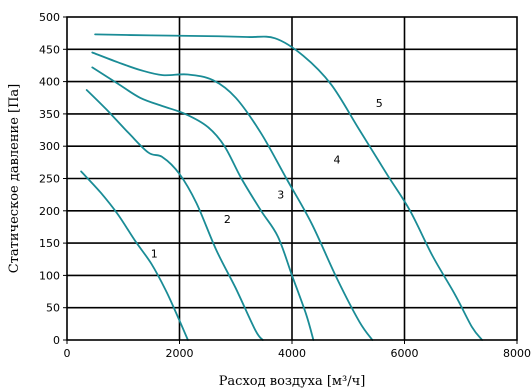 This screenshot has width=532, height=390. Describe the element at coordinates (49, 114) in the screenshot. I see `y-tick-label: 350` at that location.